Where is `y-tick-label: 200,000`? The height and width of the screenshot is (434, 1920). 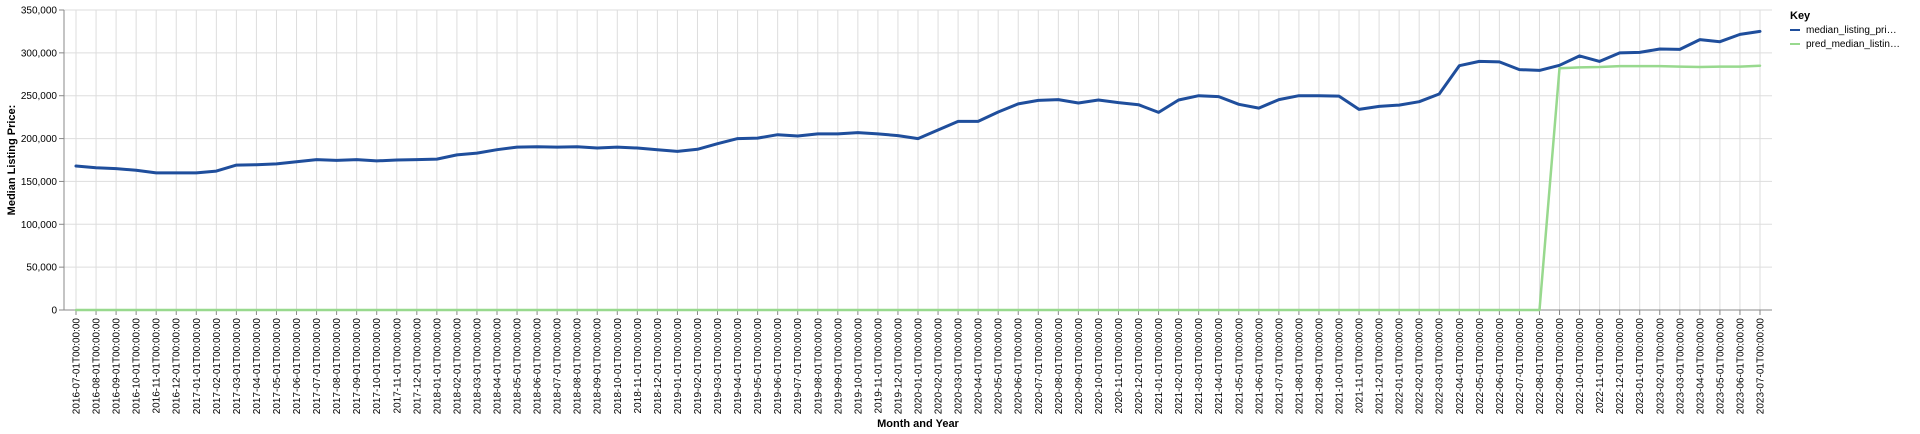
y-tick-label: 200,000 is located at coordinates (39, 139).